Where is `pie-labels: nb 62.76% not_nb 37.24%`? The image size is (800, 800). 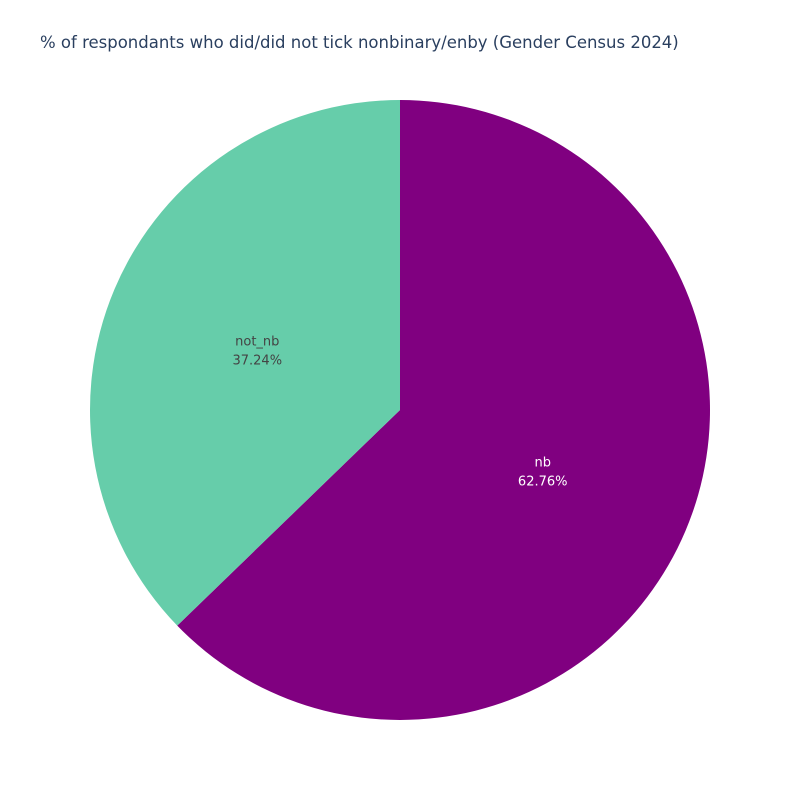 pie-labels: nb 62.76% not_nb 37.24% is located at coordinates (399, 412).